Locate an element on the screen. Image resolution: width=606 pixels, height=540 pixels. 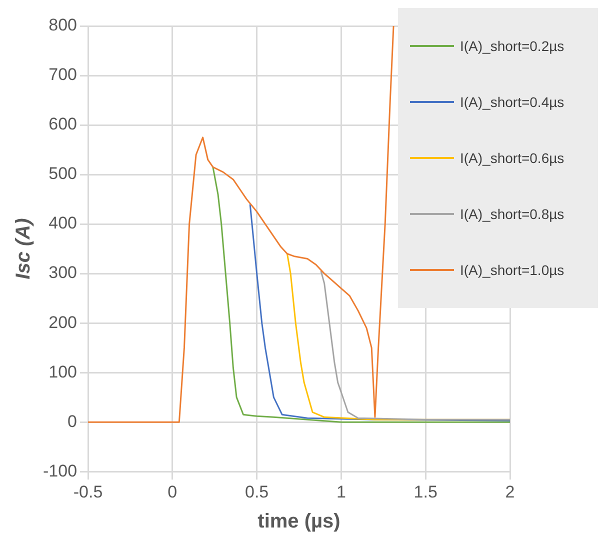
x-tick-label: 2 is located at coordinates (510, 492).